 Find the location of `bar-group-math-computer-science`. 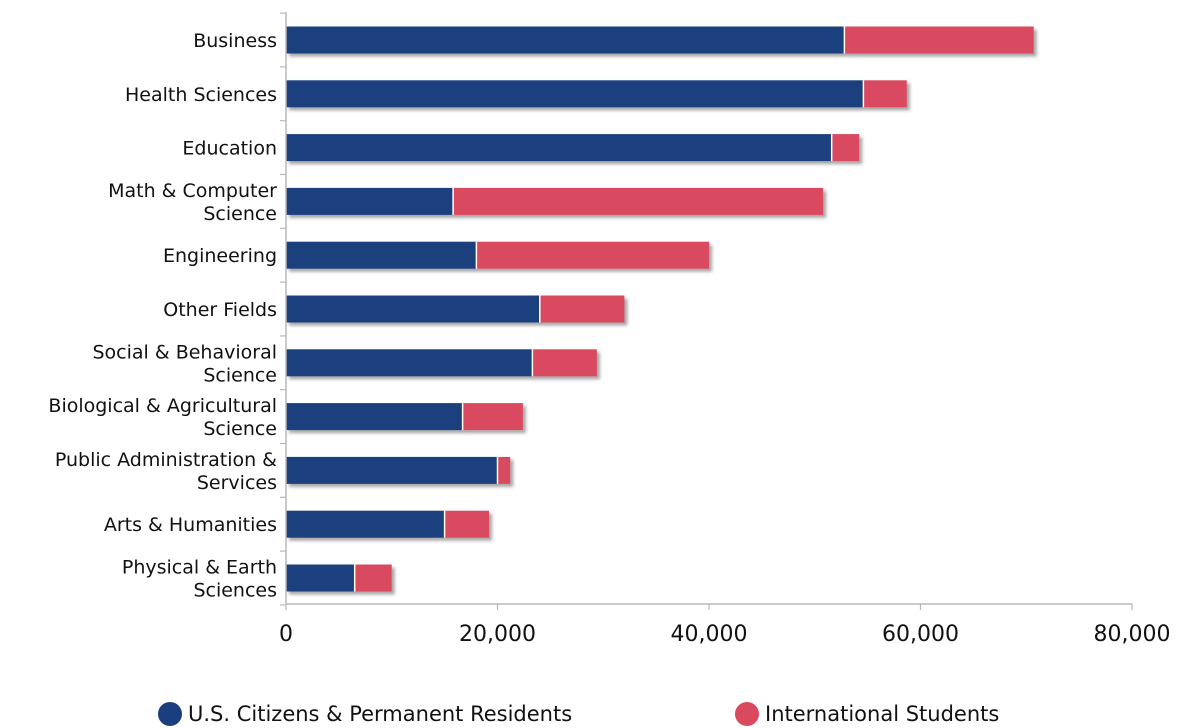

bar-group-math-computer-science is located at coordinates (555, 201).